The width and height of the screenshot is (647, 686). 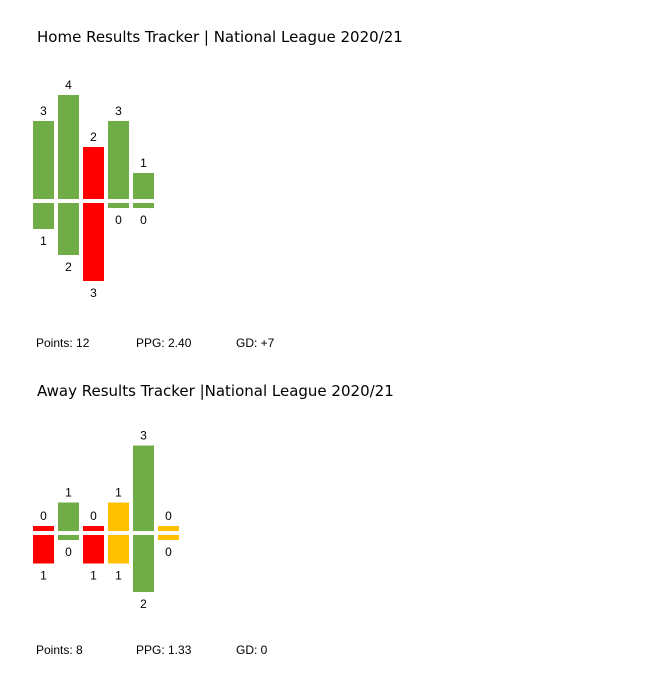 I want to click on away-goals-for-label-1: 0, so click(x=43, y=516).